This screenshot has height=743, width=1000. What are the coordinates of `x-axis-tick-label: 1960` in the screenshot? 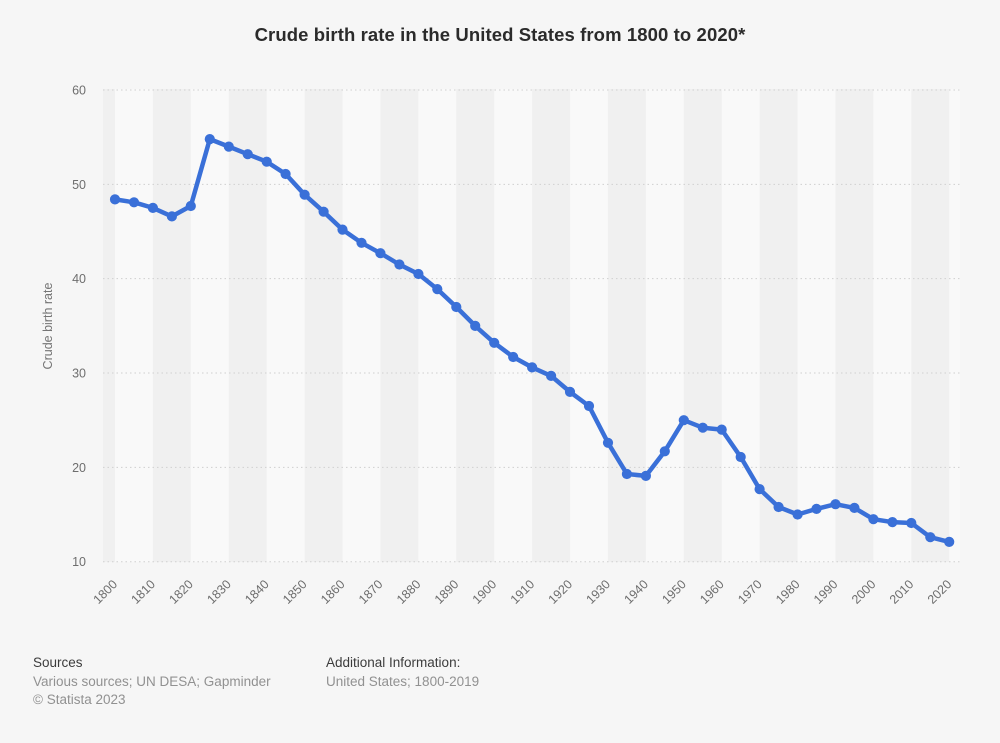 It's located at (712, 592).